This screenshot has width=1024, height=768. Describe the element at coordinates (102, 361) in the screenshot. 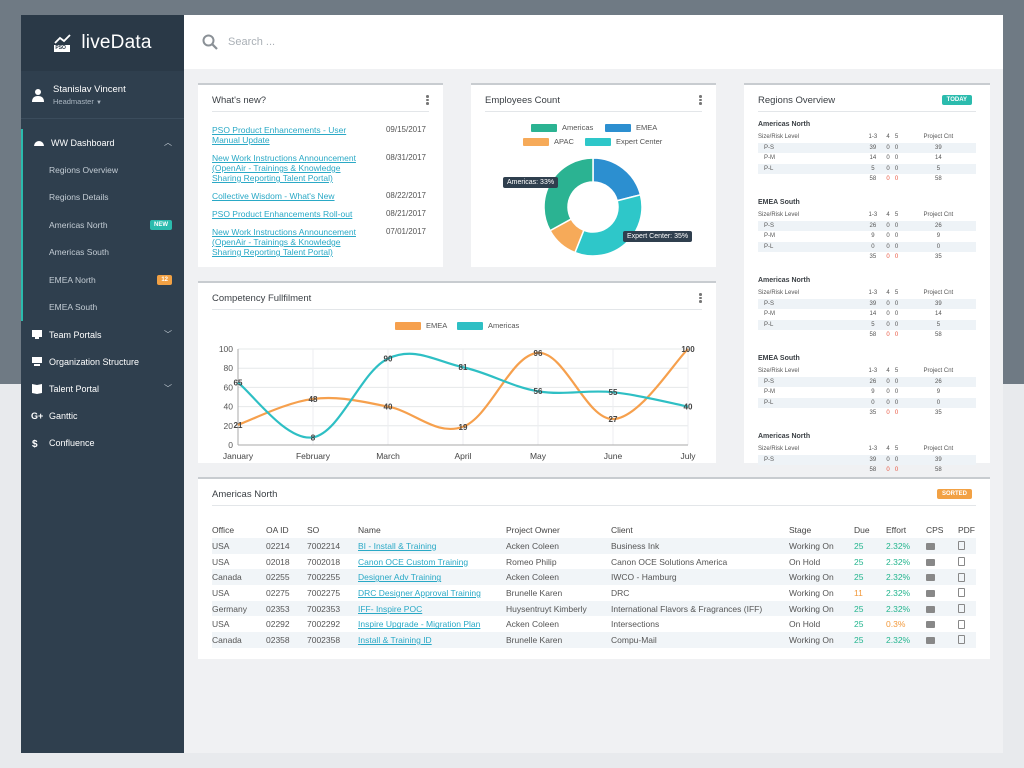

I see `sidebar-item-organization-structure: Organization Structure` at that location.